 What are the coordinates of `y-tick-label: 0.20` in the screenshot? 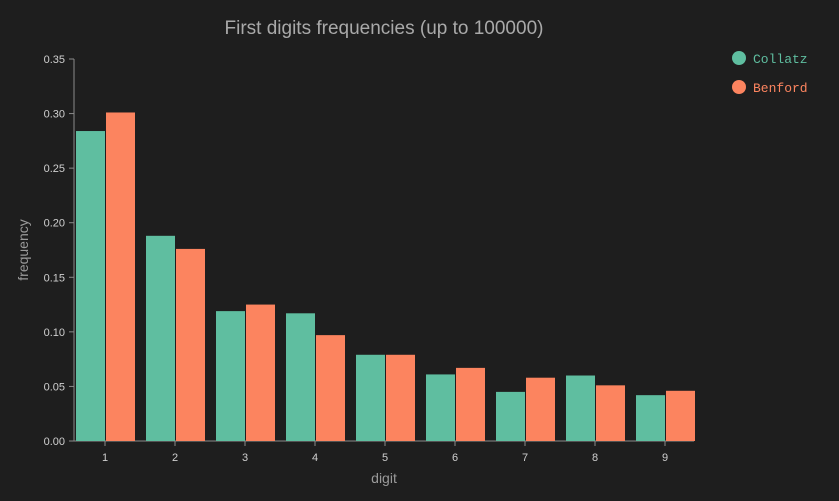 It's located at (54, 224).